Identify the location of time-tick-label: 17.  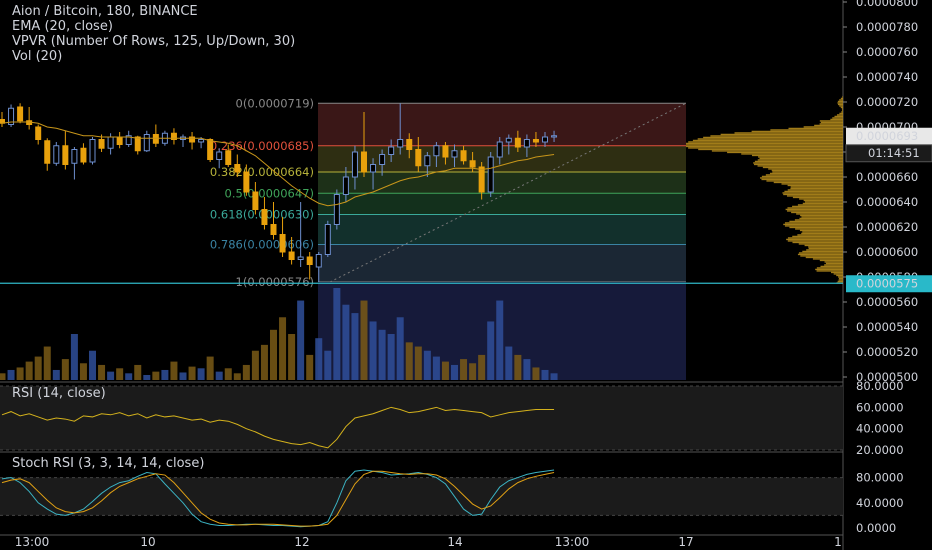
(685, 542).